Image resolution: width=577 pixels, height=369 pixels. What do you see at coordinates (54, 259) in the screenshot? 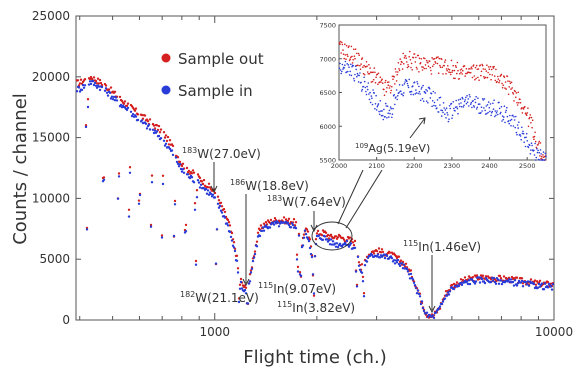
I see `y-tick-label: 5000` at bounding box center [54, 259].